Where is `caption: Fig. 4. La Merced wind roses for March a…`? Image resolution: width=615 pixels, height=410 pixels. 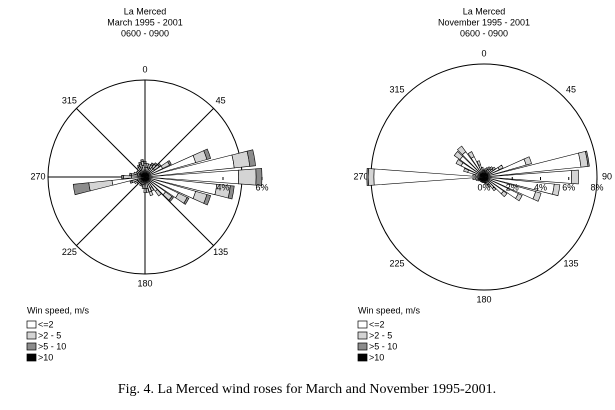 caption: Fig. 4. La Merced wind roses for March a… is located at coordinates (307, 389).